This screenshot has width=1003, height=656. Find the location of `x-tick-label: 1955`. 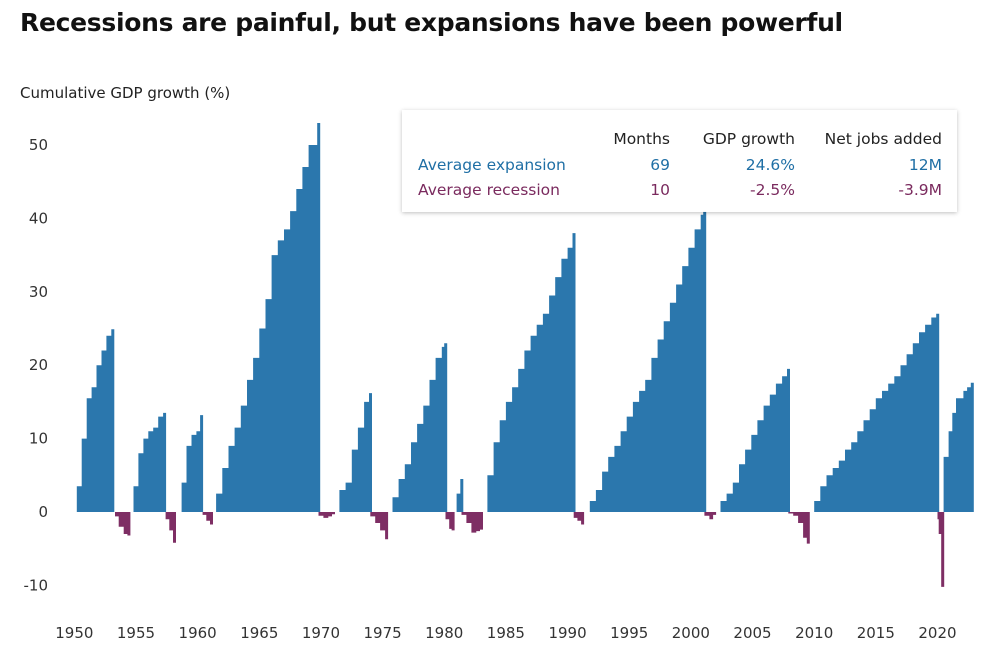

x-tick-label: 1955 is located at coordinates (136, 633).